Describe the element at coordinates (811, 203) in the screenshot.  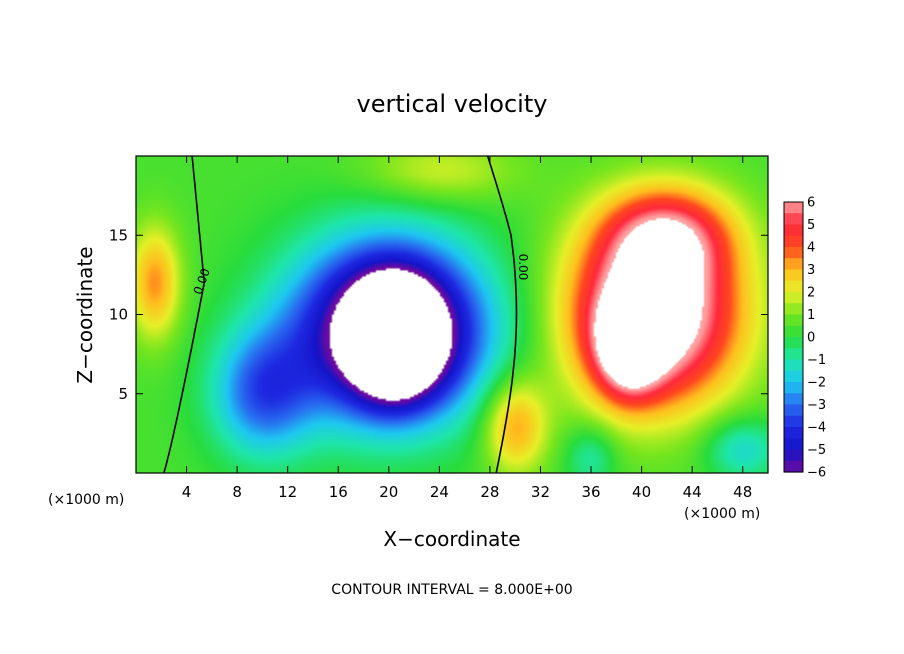
I see `colorbar-label: 6` at that location.